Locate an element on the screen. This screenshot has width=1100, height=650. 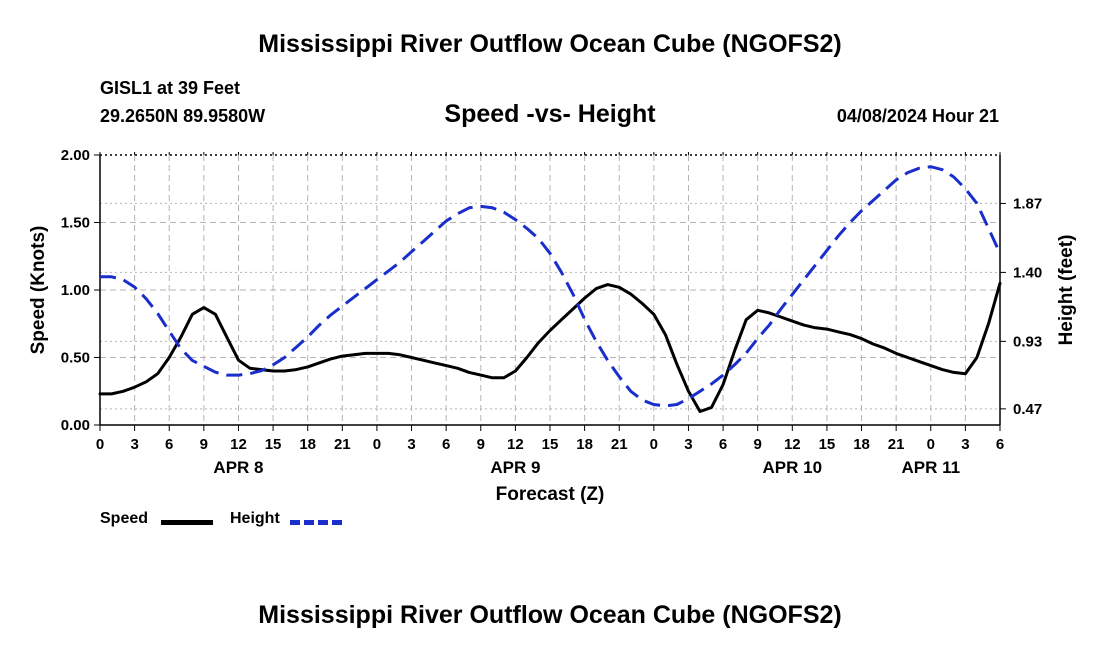
station-coords: 29.2650N 89.9580W is located at coordinates (183, 116).